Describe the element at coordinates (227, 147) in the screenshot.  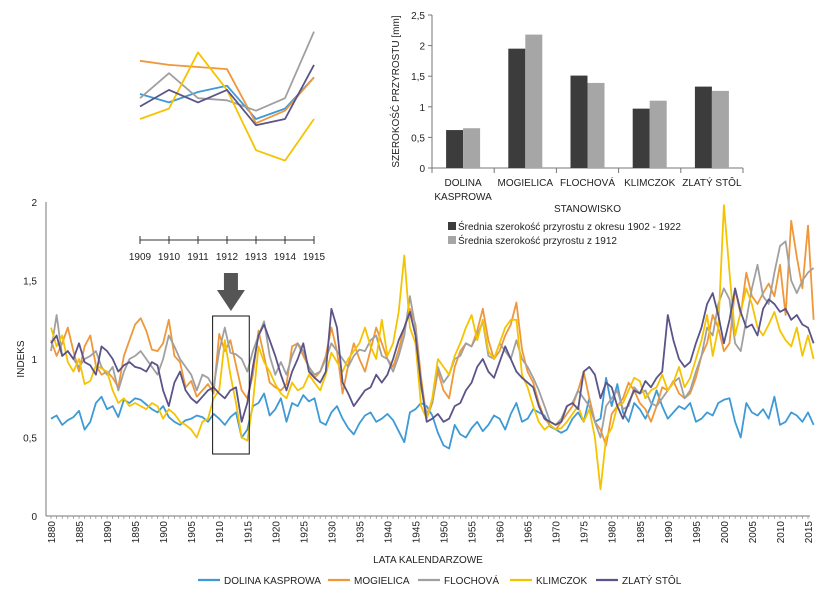
I see `inset-line-chart: 1909 1910 1911 1912 1913 1914 1915` at that location.